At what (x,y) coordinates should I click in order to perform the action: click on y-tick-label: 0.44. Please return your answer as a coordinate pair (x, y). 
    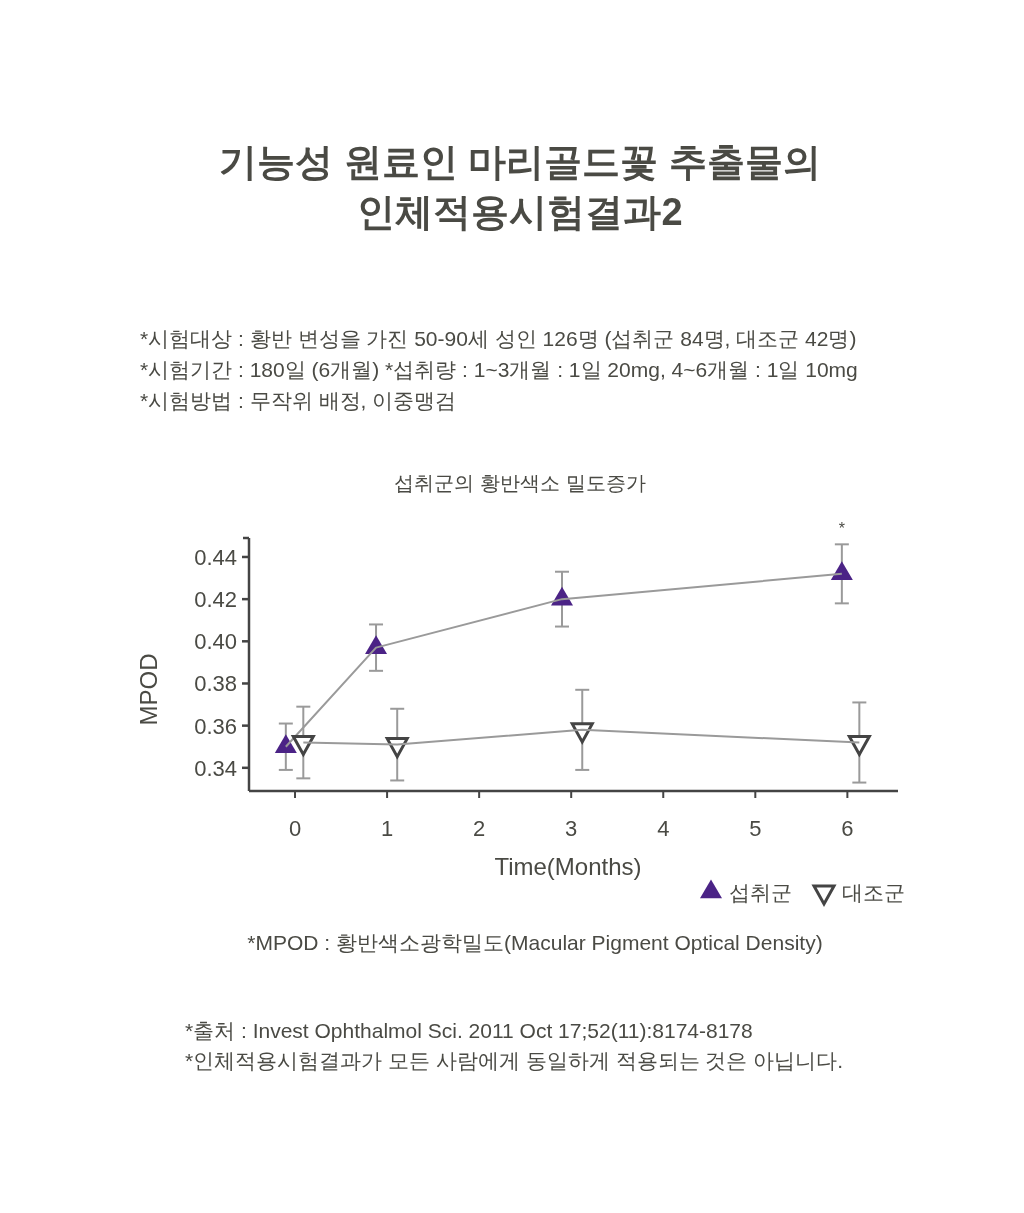
    Looking at the image, I should click on (215, 557).